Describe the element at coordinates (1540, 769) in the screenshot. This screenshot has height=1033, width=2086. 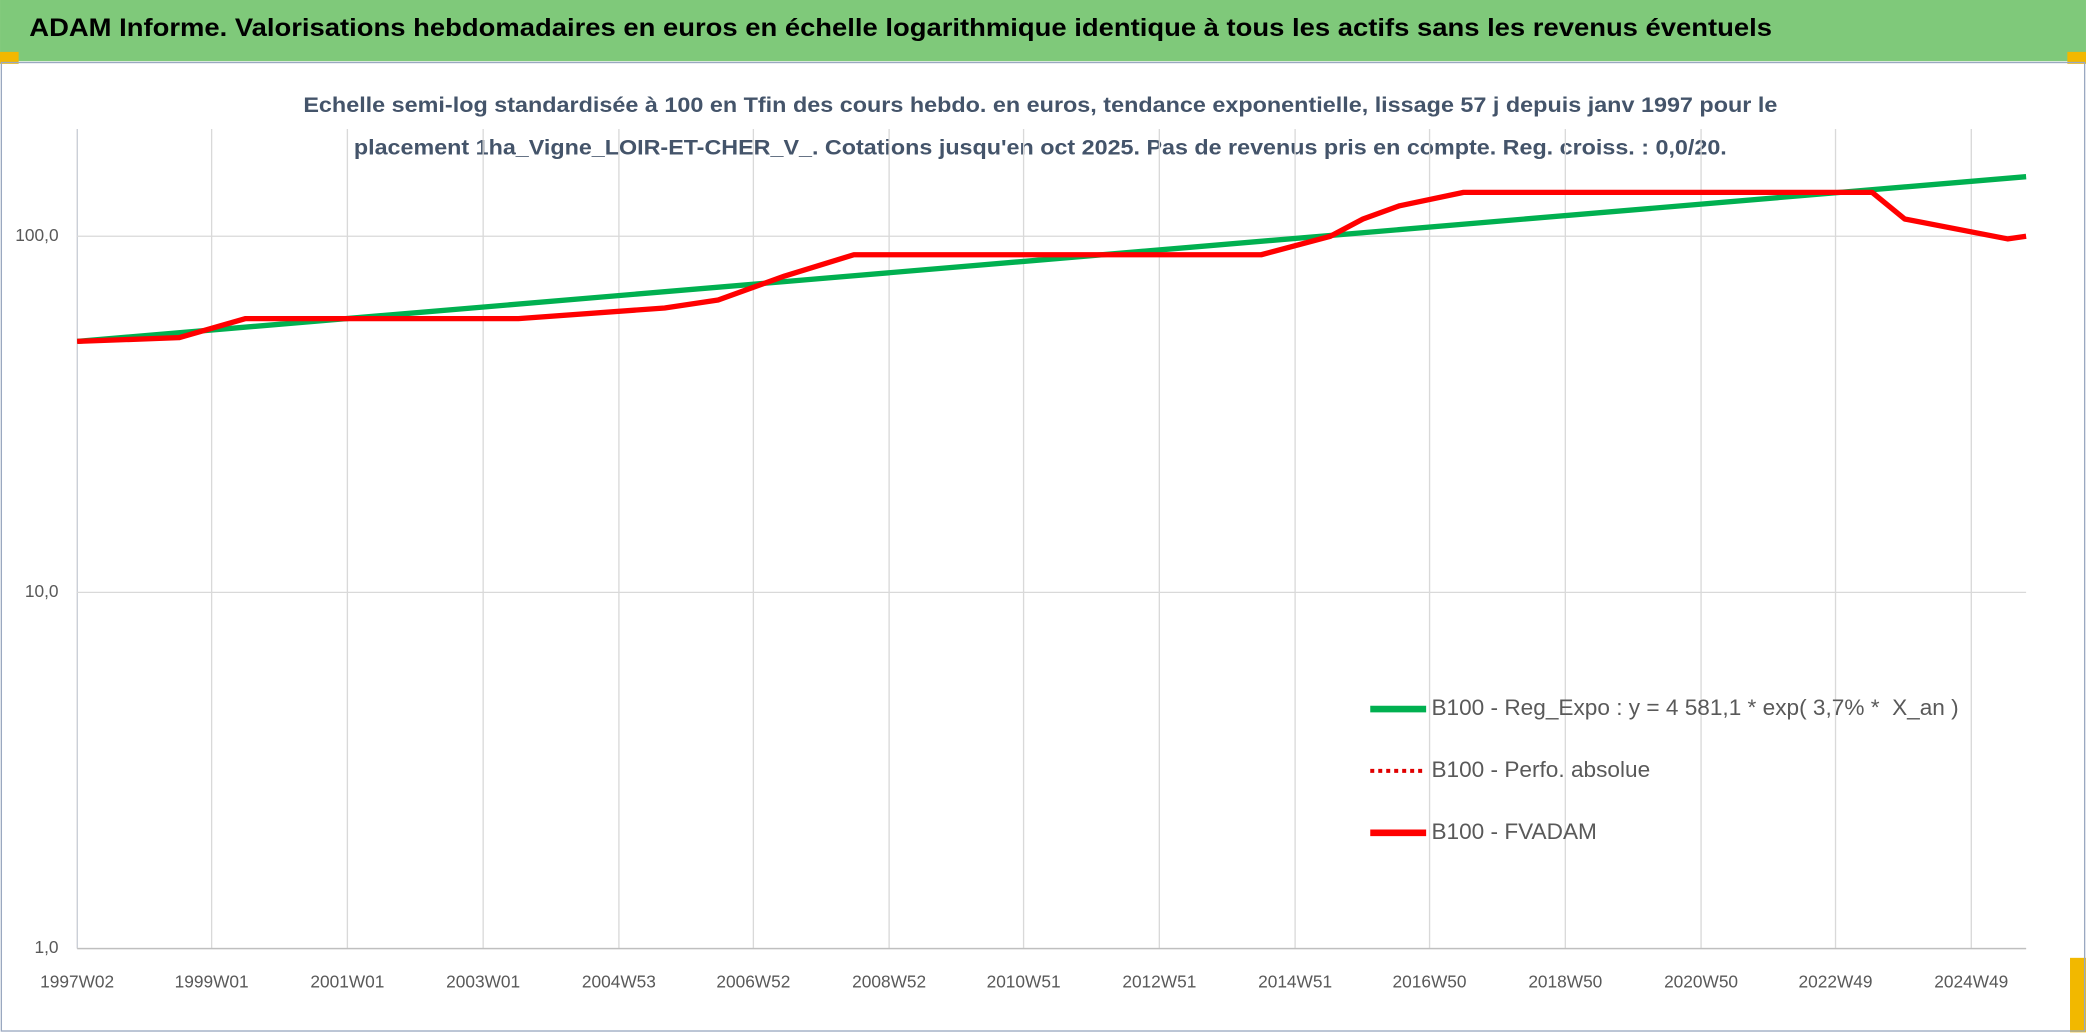
I see `legend-label: B100 - Perfo. absolue` at that location.